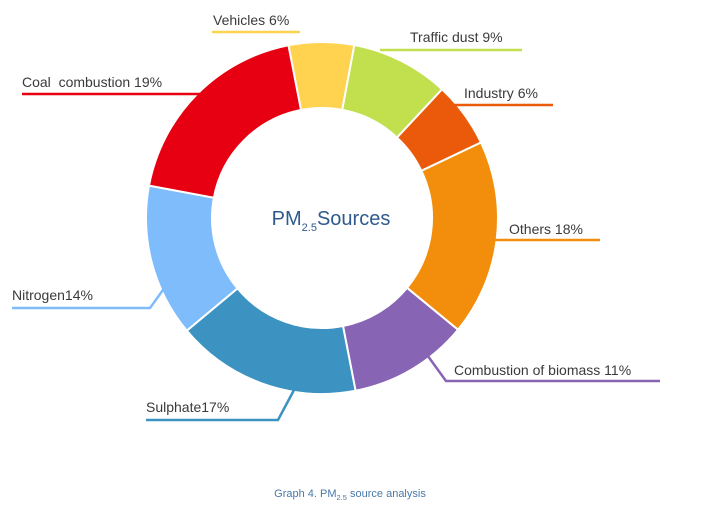 The image size is (703, 511). I want to click on slice-label-7: Nitrogen14%, so click(52, 295).